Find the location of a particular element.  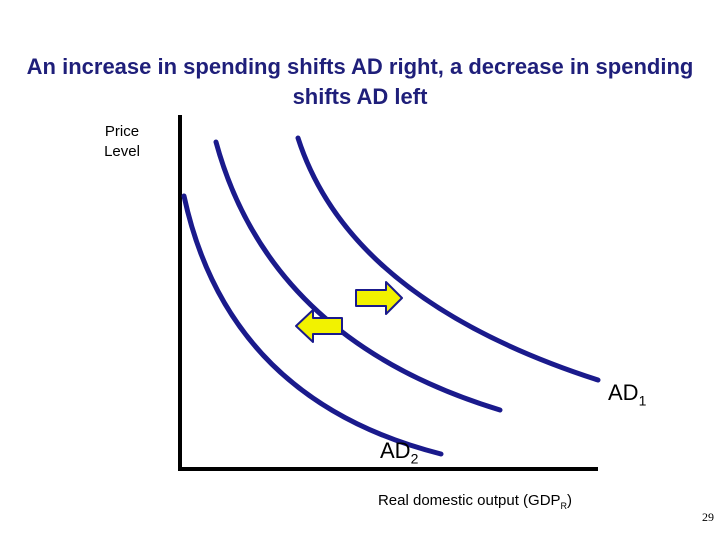

left-shift-arrow-icon is located at coordinates (319, 326).